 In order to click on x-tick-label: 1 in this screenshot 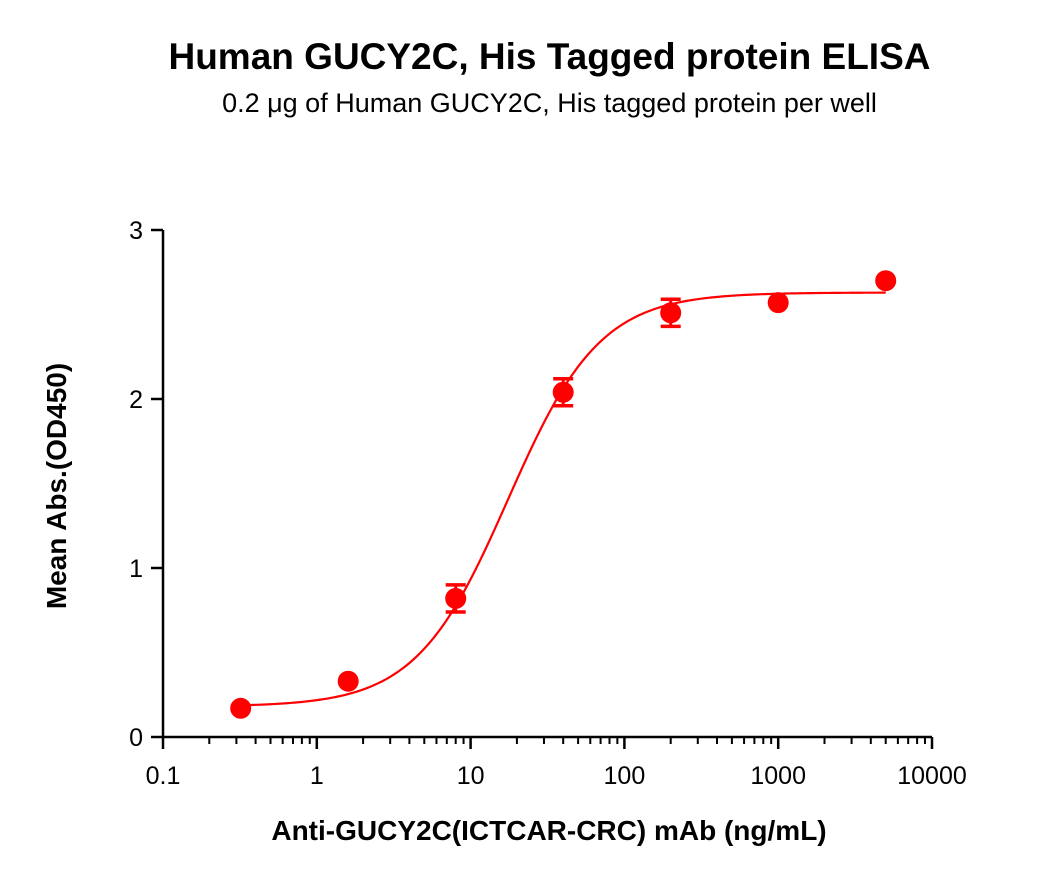, I will do `click(317, 776)`.